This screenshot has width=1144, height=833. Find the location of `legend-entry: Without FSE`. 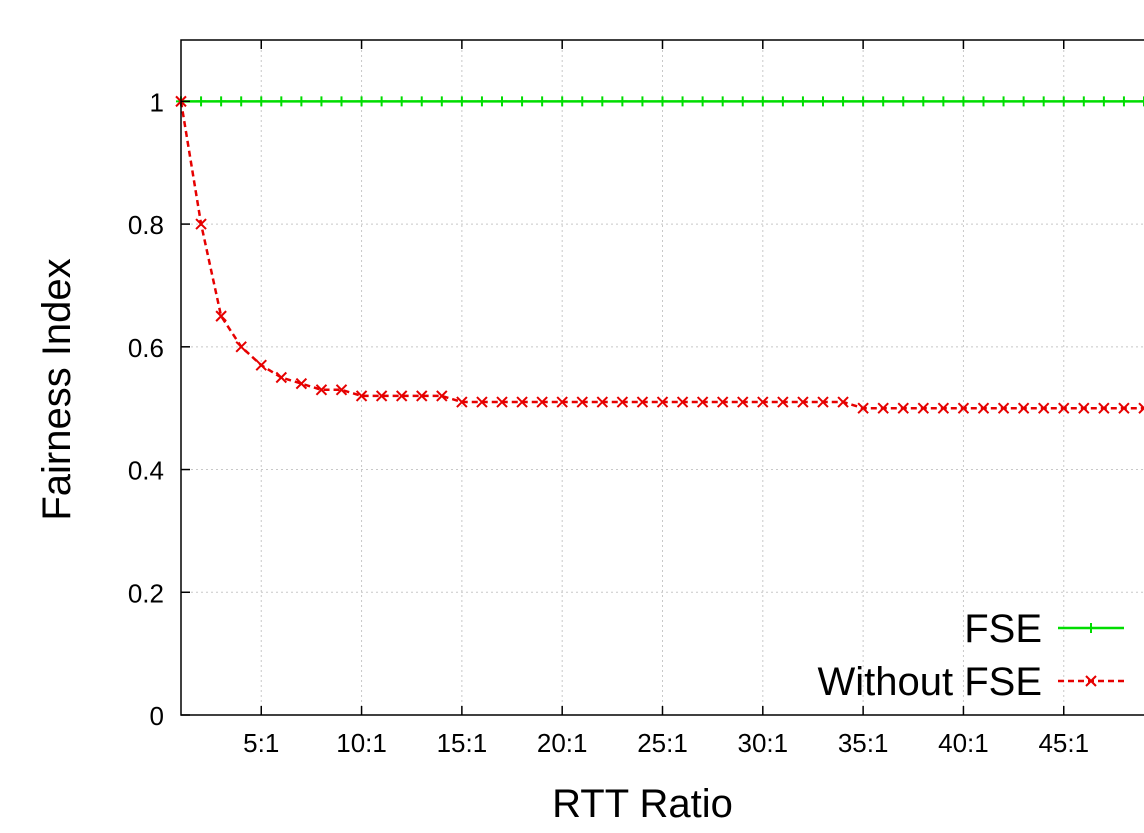

legend-entry: Without FSE is located at coordinates (970, 682).